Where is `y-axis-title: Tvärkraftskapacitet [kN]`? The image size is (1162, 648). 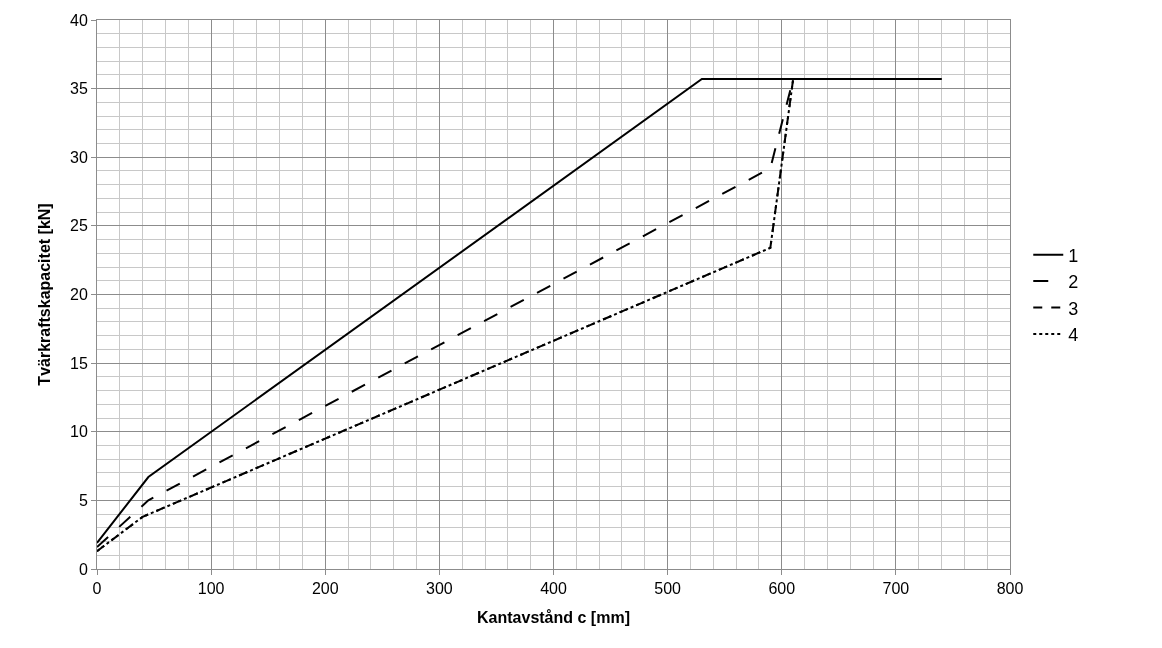 y-axis-title: Tvärkraftskapacitet [kN] is located at coordinates (44, 294).